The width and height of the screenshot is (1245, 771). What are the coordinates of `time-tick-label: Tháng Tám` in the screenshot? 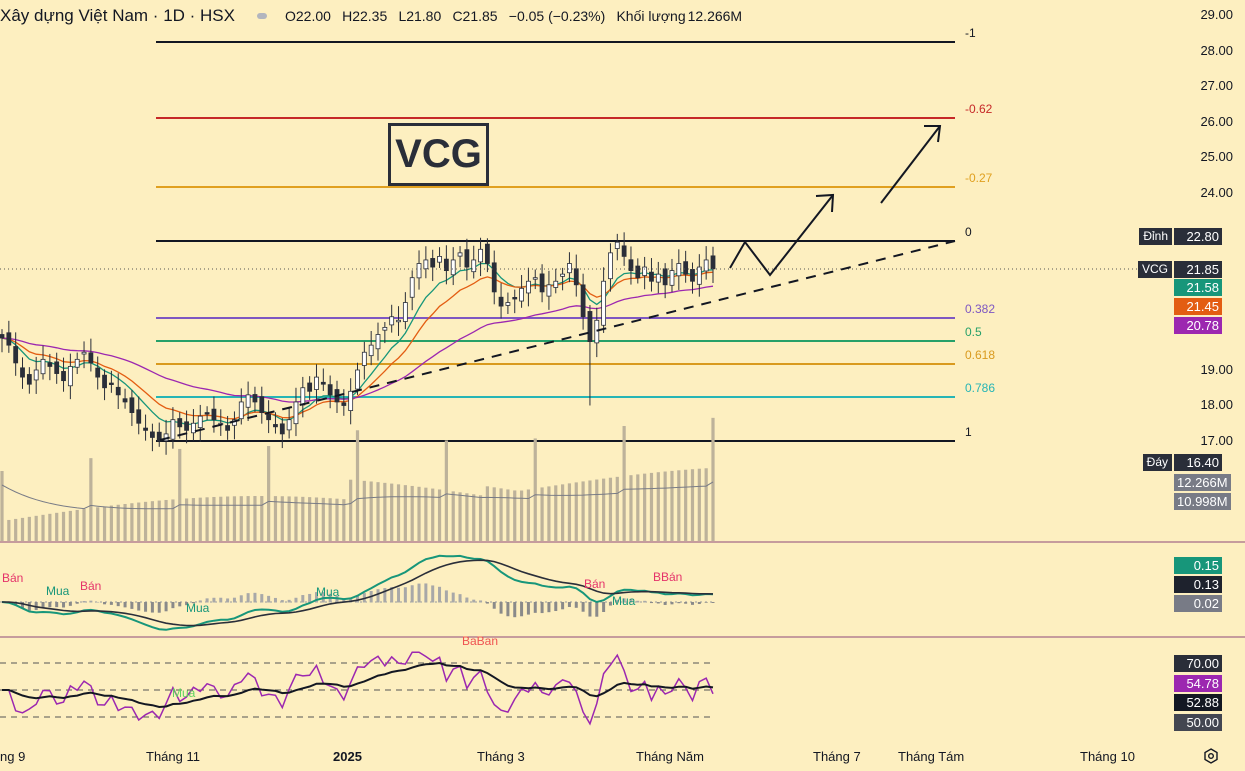 It's located at (931, 756).